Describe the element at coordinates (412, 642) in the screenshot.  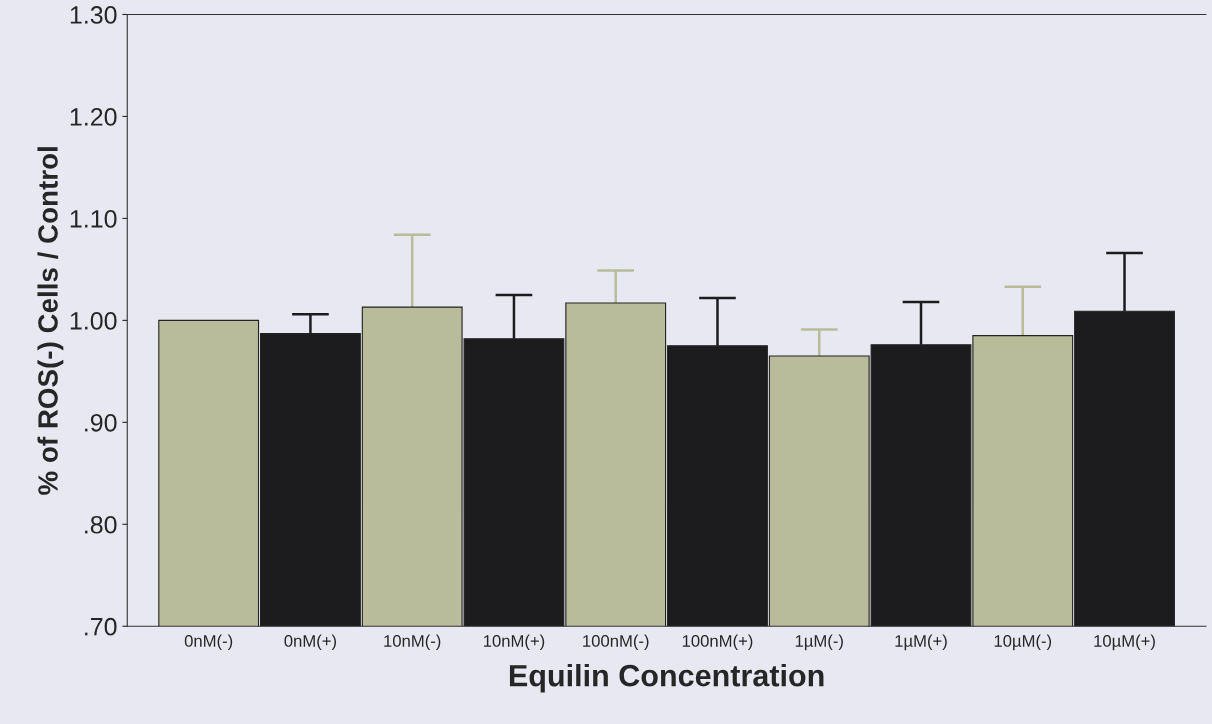
I see `x-tick-label: 10nM(-)` at that location.